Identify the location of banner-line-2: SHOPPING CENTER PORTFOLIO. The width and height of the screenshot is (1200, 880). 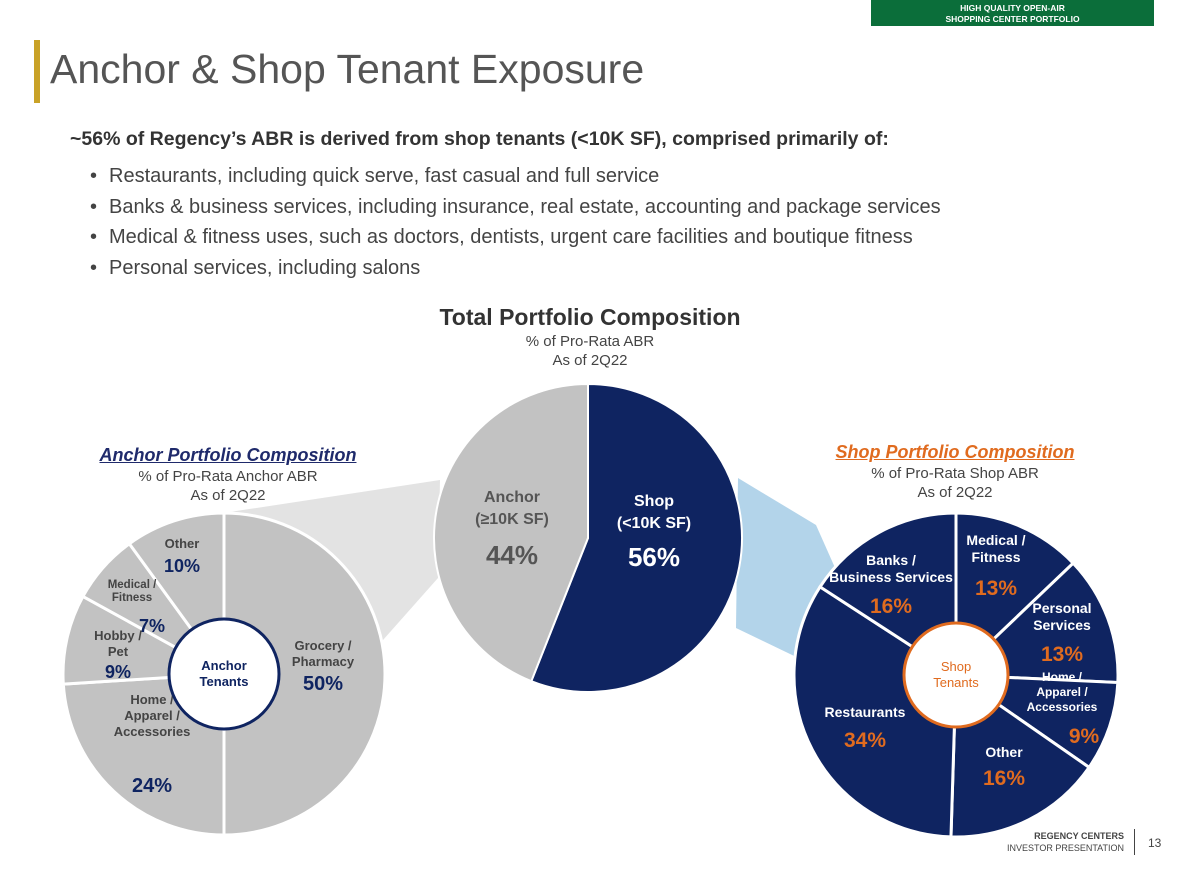
(1012, 19).